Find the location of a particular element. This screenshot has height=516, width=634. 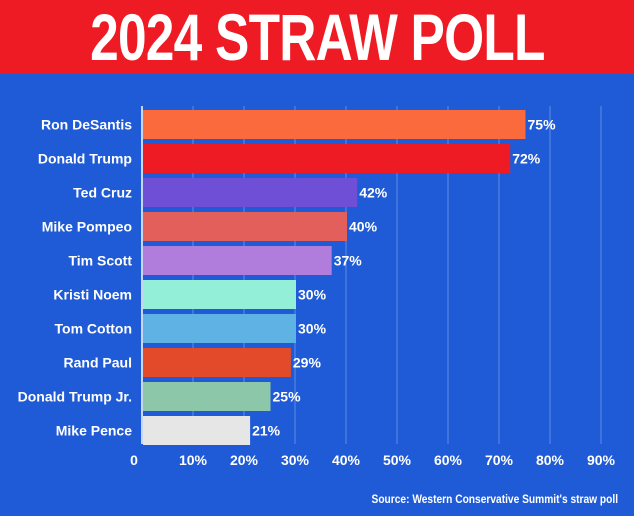

chart-title: 2024 STRAW POLL is located at coordinates (317, 37).